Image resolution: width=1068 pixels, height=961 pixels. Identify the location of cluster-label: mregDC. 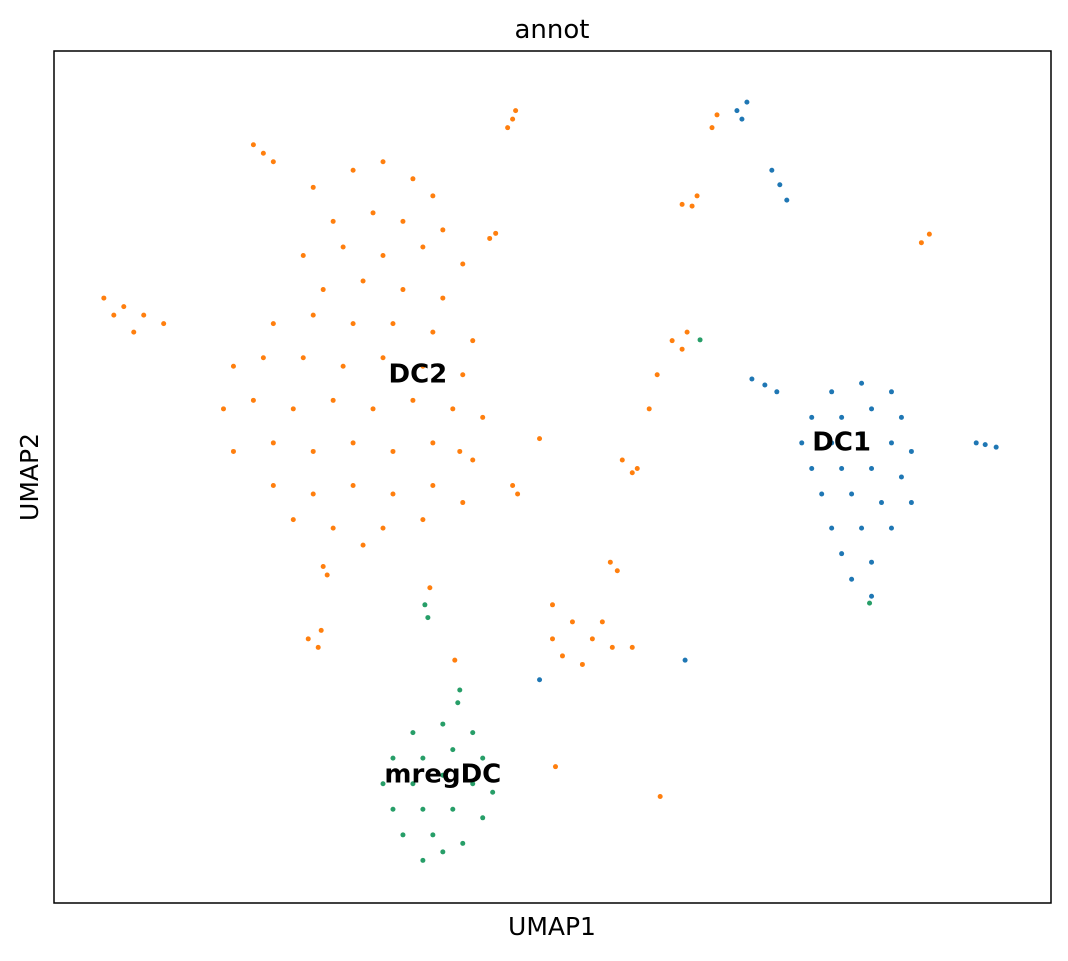
(442, 775).